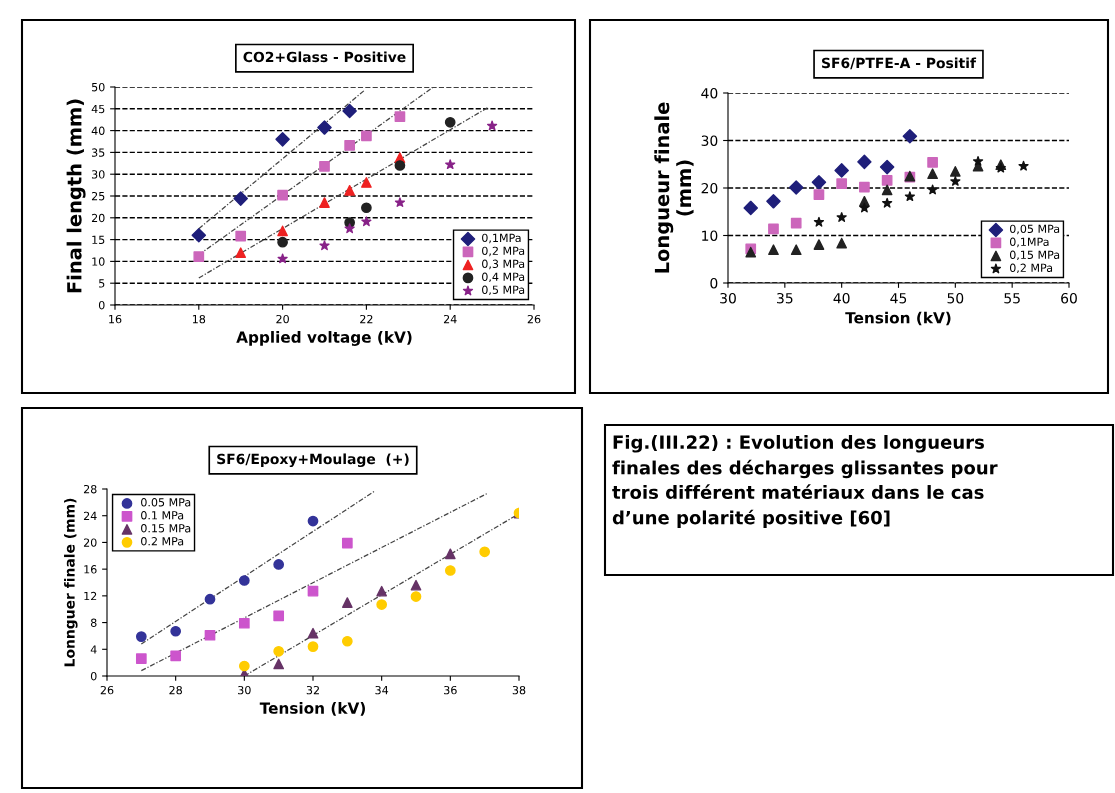  Describe the element at coordinates (898, 298) in the screenshot. I see `x-tick-label: 45` at that location.